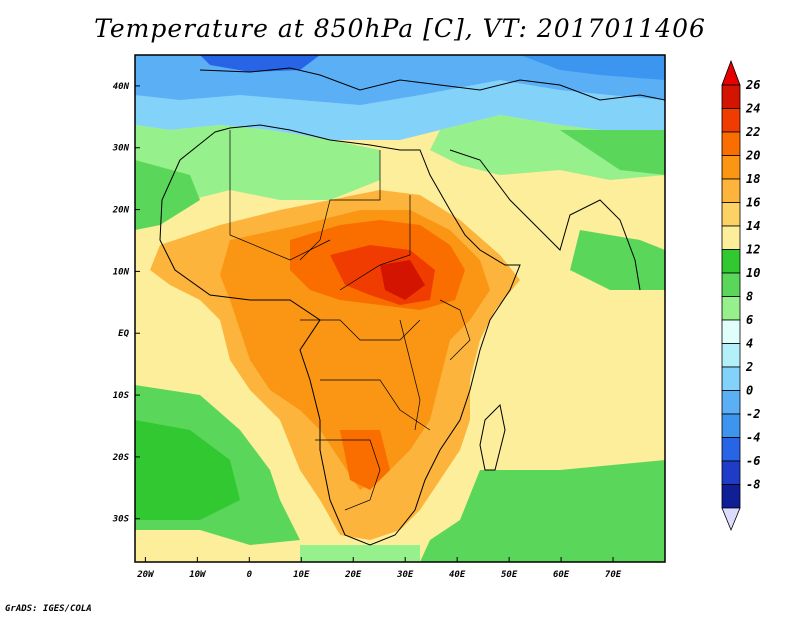 This screenshot has width=800, height=618. I want to click on europe-coast, so click(432, 84).